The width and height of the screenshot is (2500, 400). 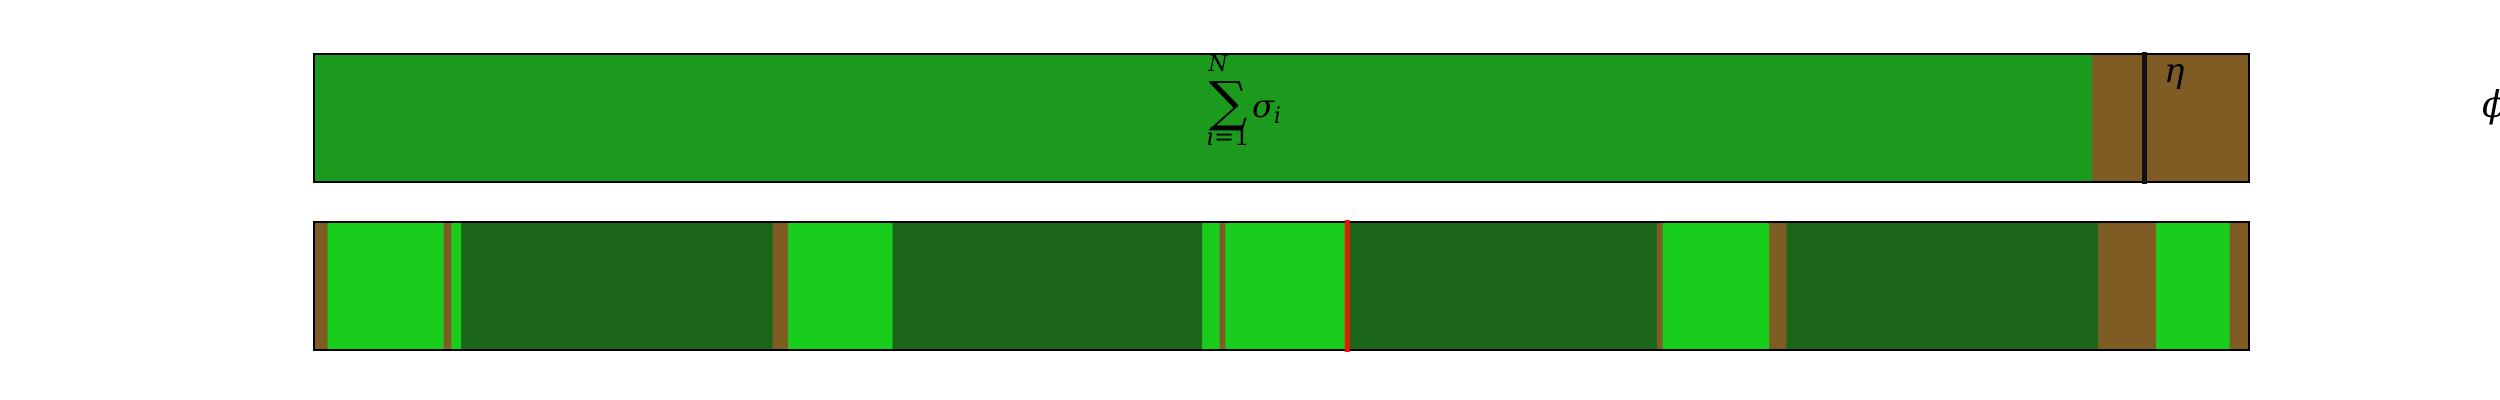 I want to click on sum-term-sub: i, so click(x=1277, y=116).